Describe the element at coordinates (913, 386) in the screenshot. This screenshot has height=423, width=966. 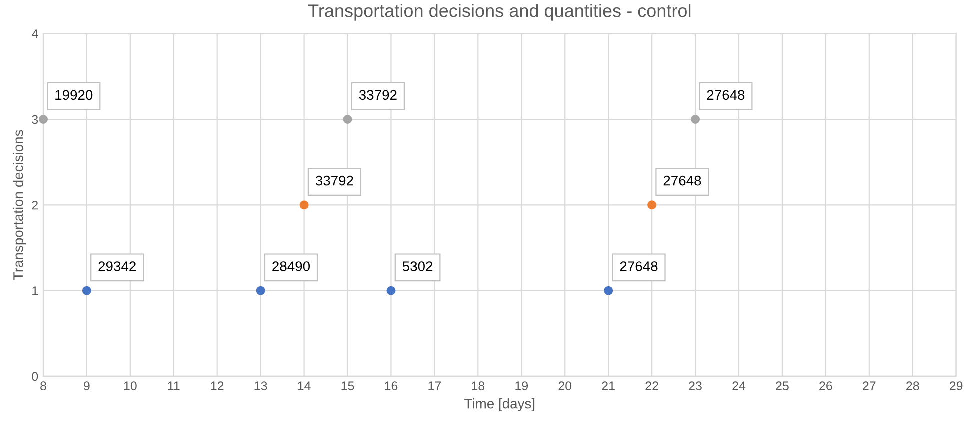
I see `x-tick-label: 28` at that location.